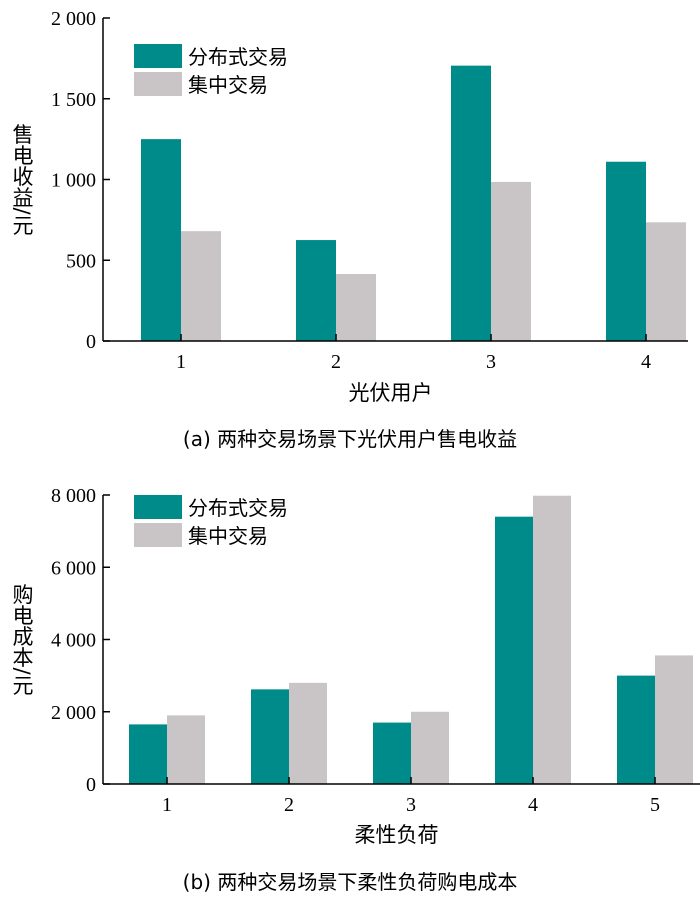 The image size is (700, 900). I want to click on chart-caption: (a) 两种交易场景下光伏用户售电收益, so click(350, 439).